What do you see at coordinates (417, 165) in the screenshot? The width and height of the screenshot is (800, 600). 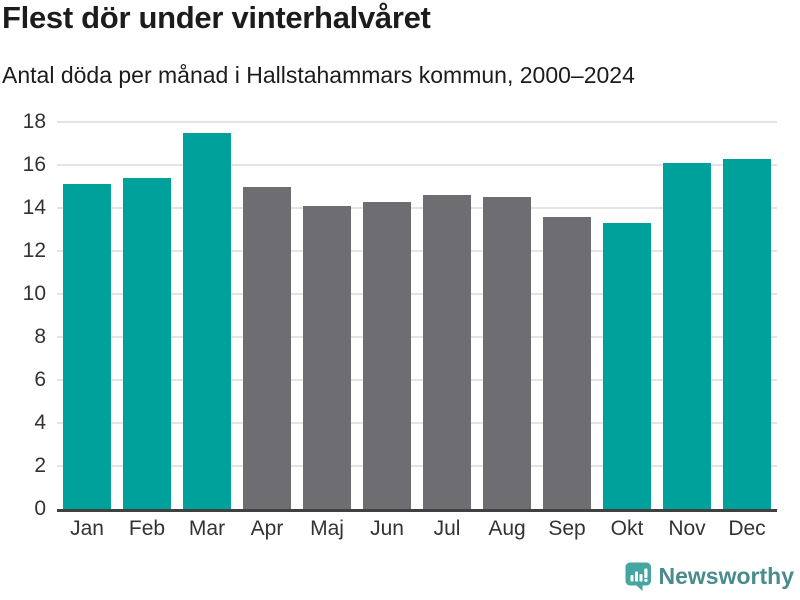 I see `gridline-y16` at bounding box center [417, 165].